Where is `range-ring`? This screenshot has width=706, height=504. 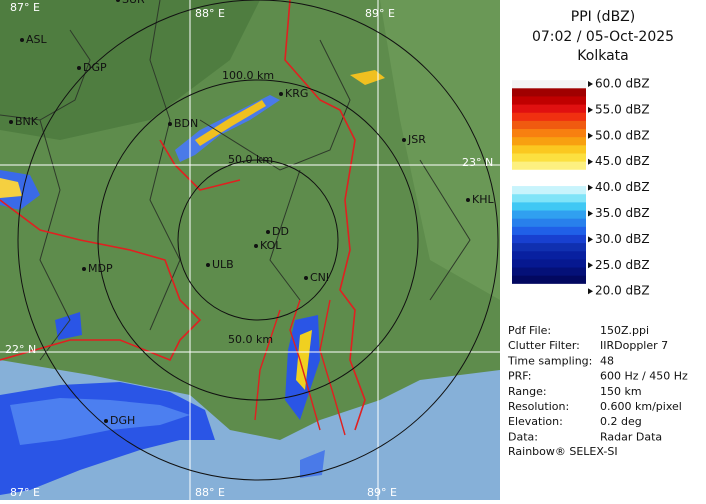
range-ring is located at coordinates (258, 240).